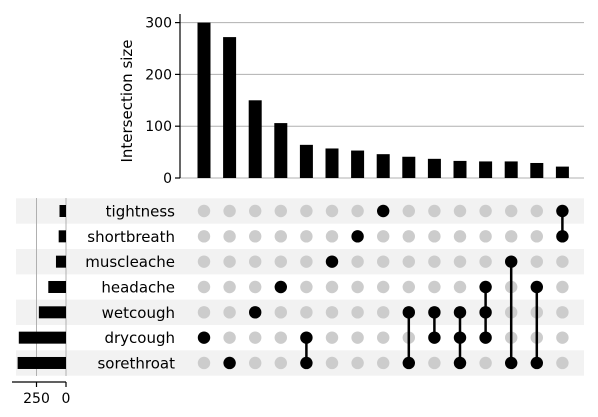 The image size is (598, 417). Describe the element at coordinates (41, 287) in the screenshot. I see `set-size-bars` at that location.